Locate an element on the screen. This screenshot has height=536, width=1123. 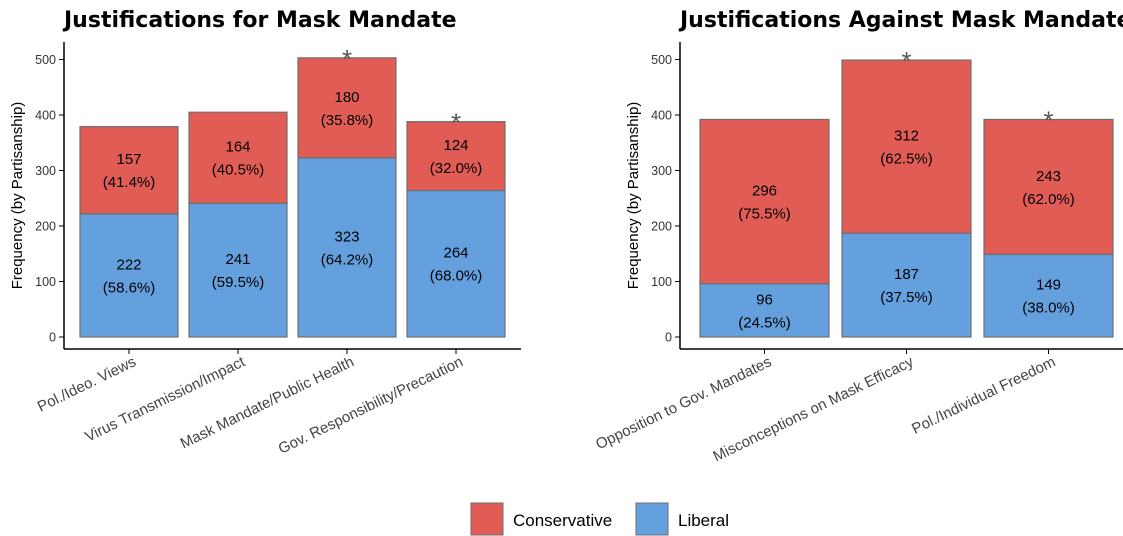
data-label-conservative-count: 180 is located at coordinates (346, 97).